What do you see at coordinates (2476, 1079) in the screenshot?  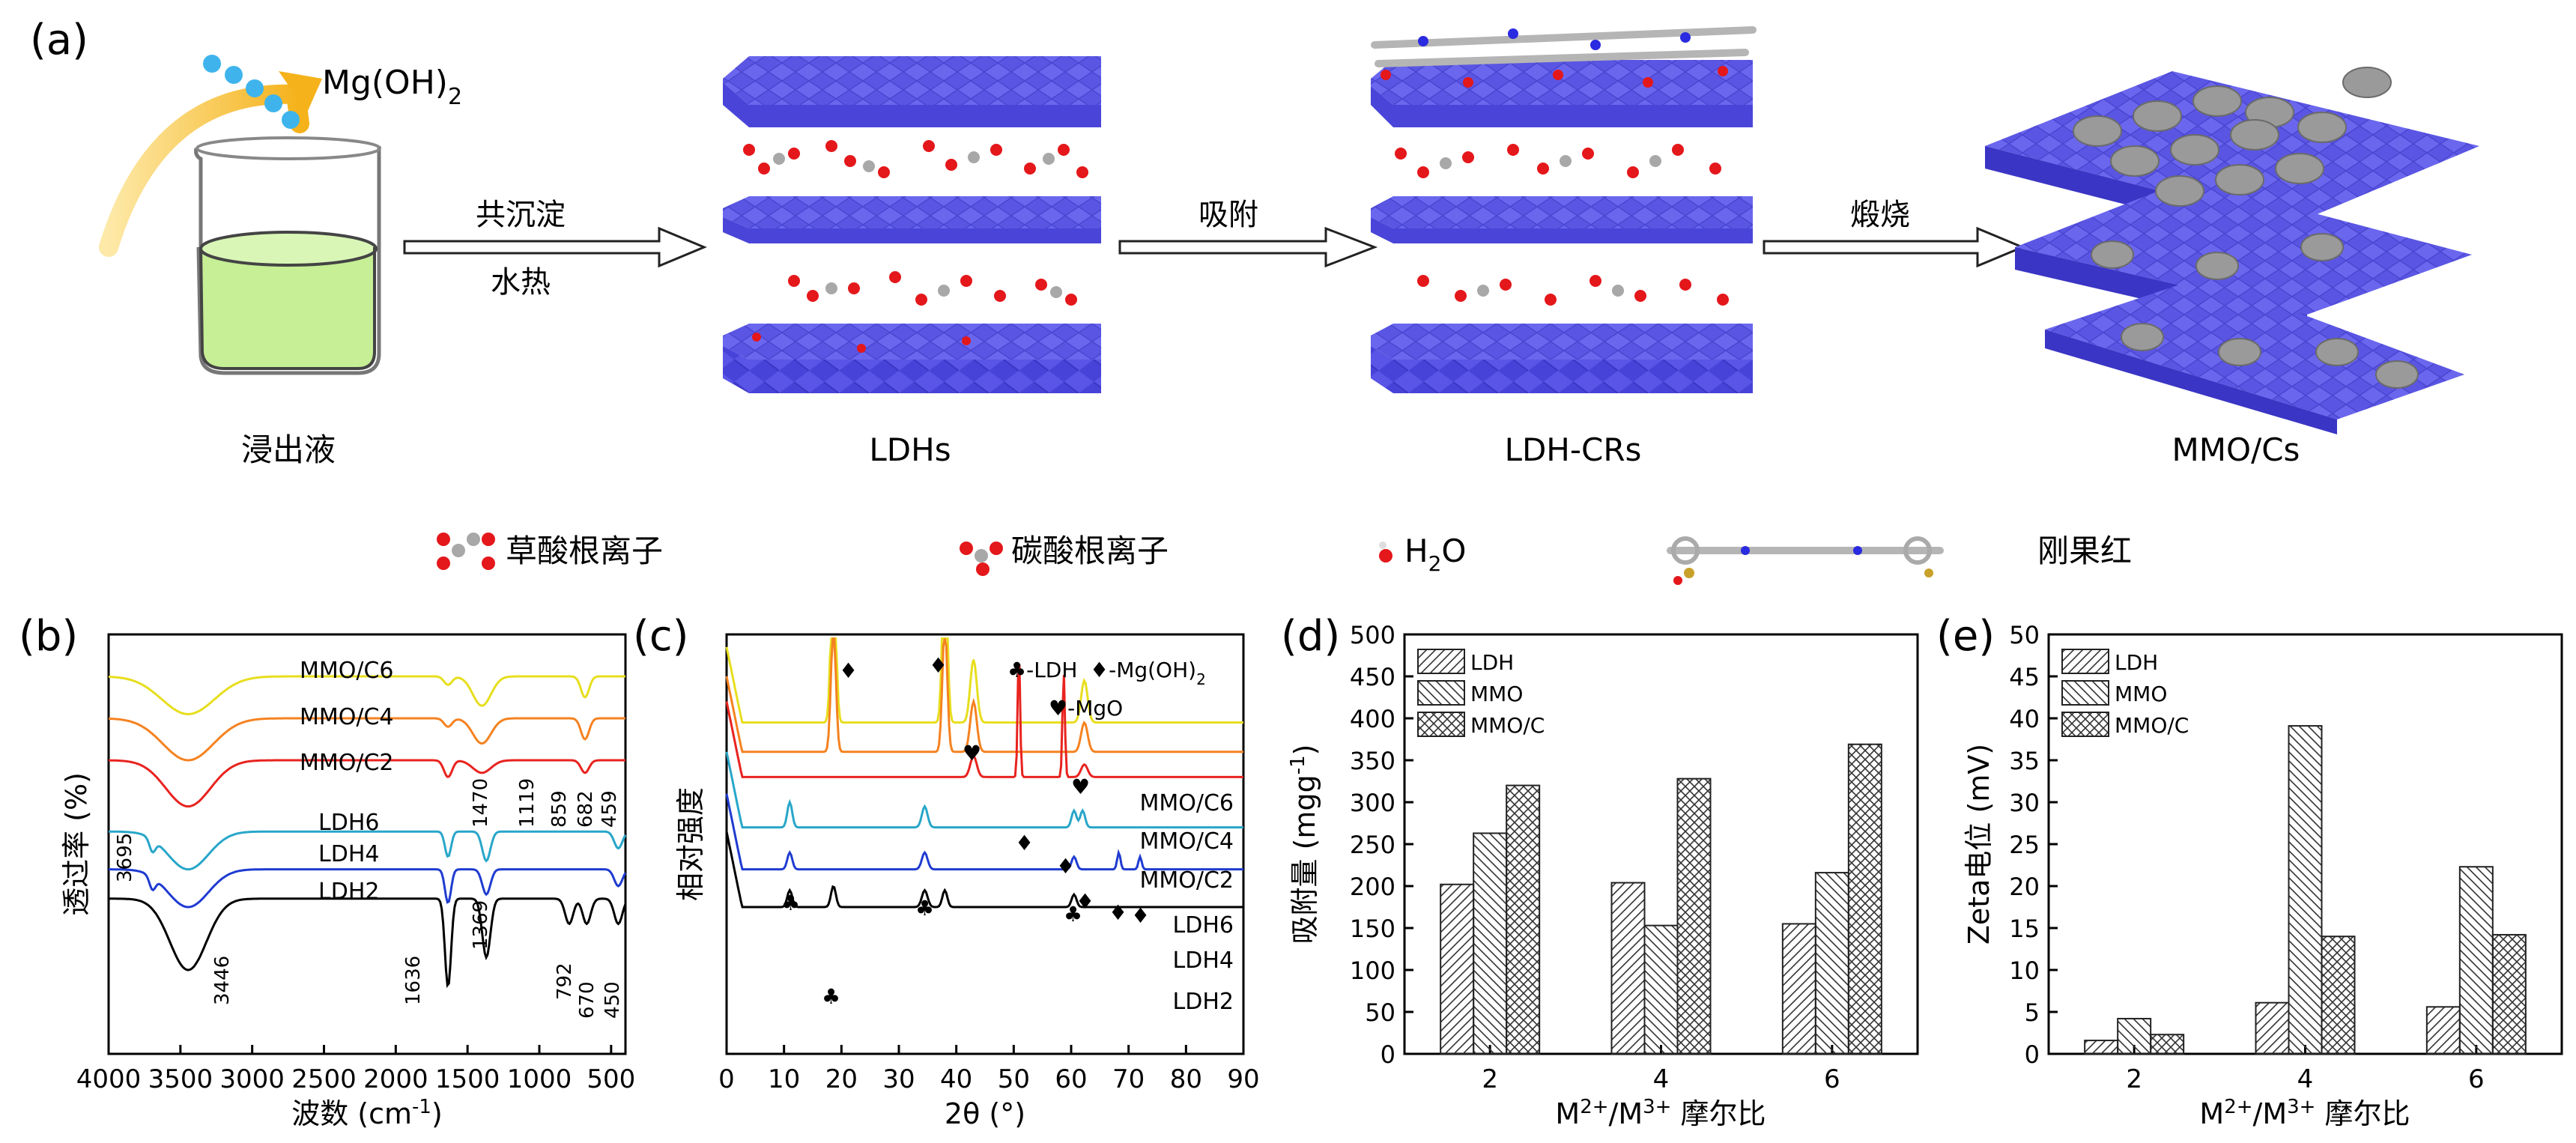 I see `x-tick-label: 6` at bounding box center [2476, 1079].